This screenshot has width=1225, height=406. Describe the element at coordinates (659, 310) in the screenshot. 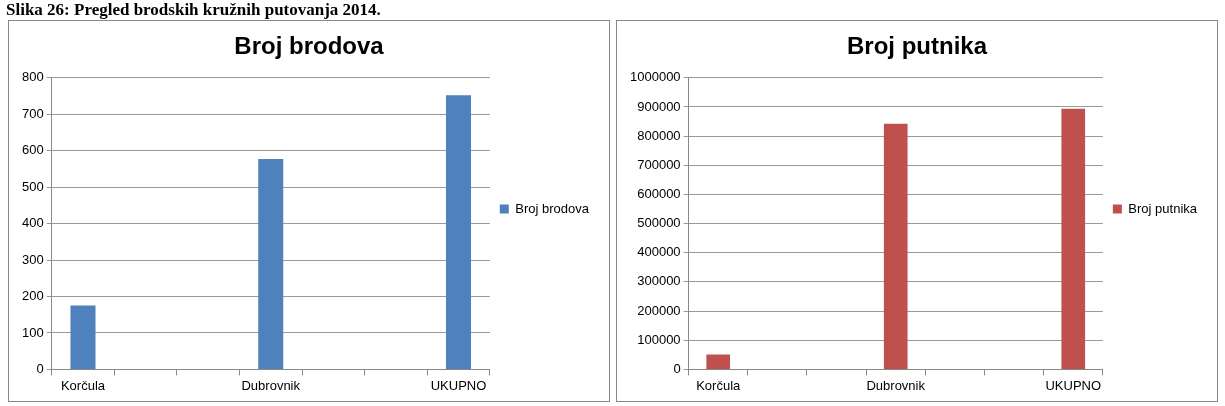

I see `y-tick-label: 200000` at that location.